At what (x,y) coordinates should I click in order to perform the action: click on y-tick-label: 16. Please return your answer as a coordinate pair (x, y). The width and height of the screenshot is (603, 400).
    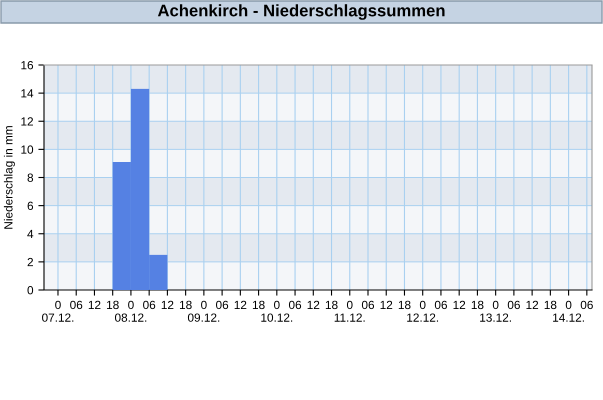
    Looking at the image, I should click on (27, 65).